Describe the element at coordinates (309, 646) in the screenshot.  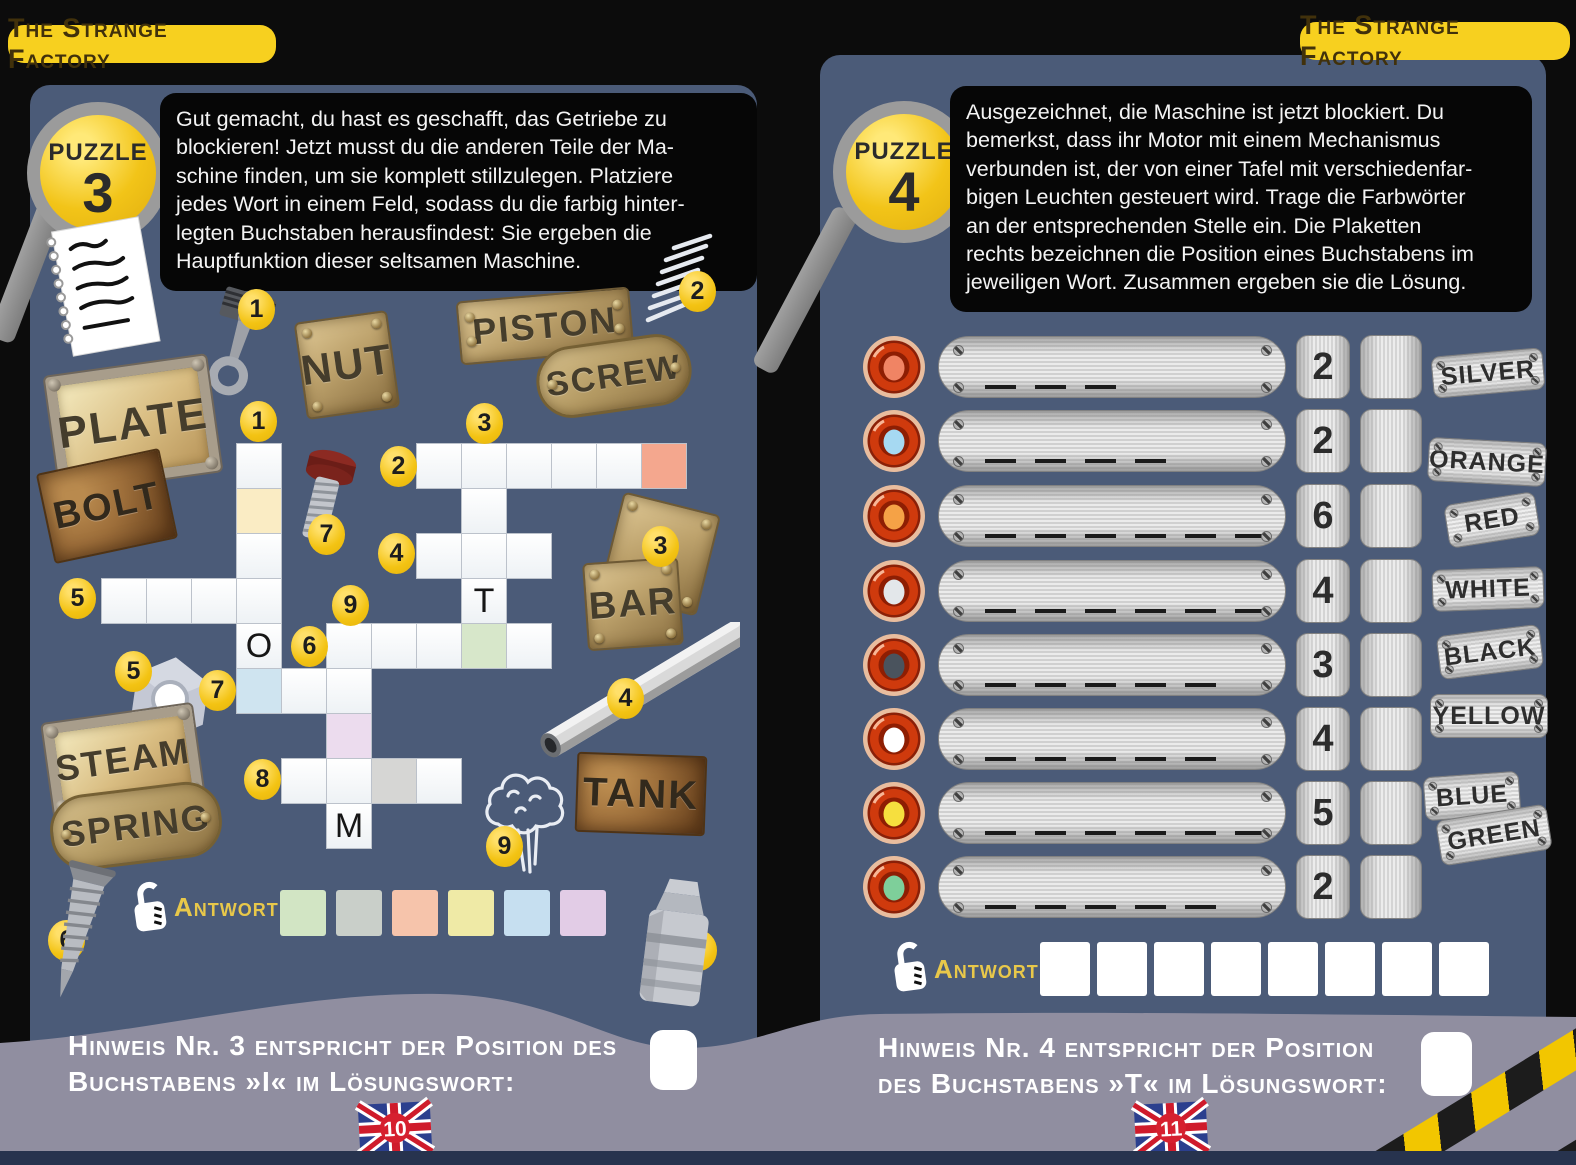
I see `number-badge: 6` at that location.